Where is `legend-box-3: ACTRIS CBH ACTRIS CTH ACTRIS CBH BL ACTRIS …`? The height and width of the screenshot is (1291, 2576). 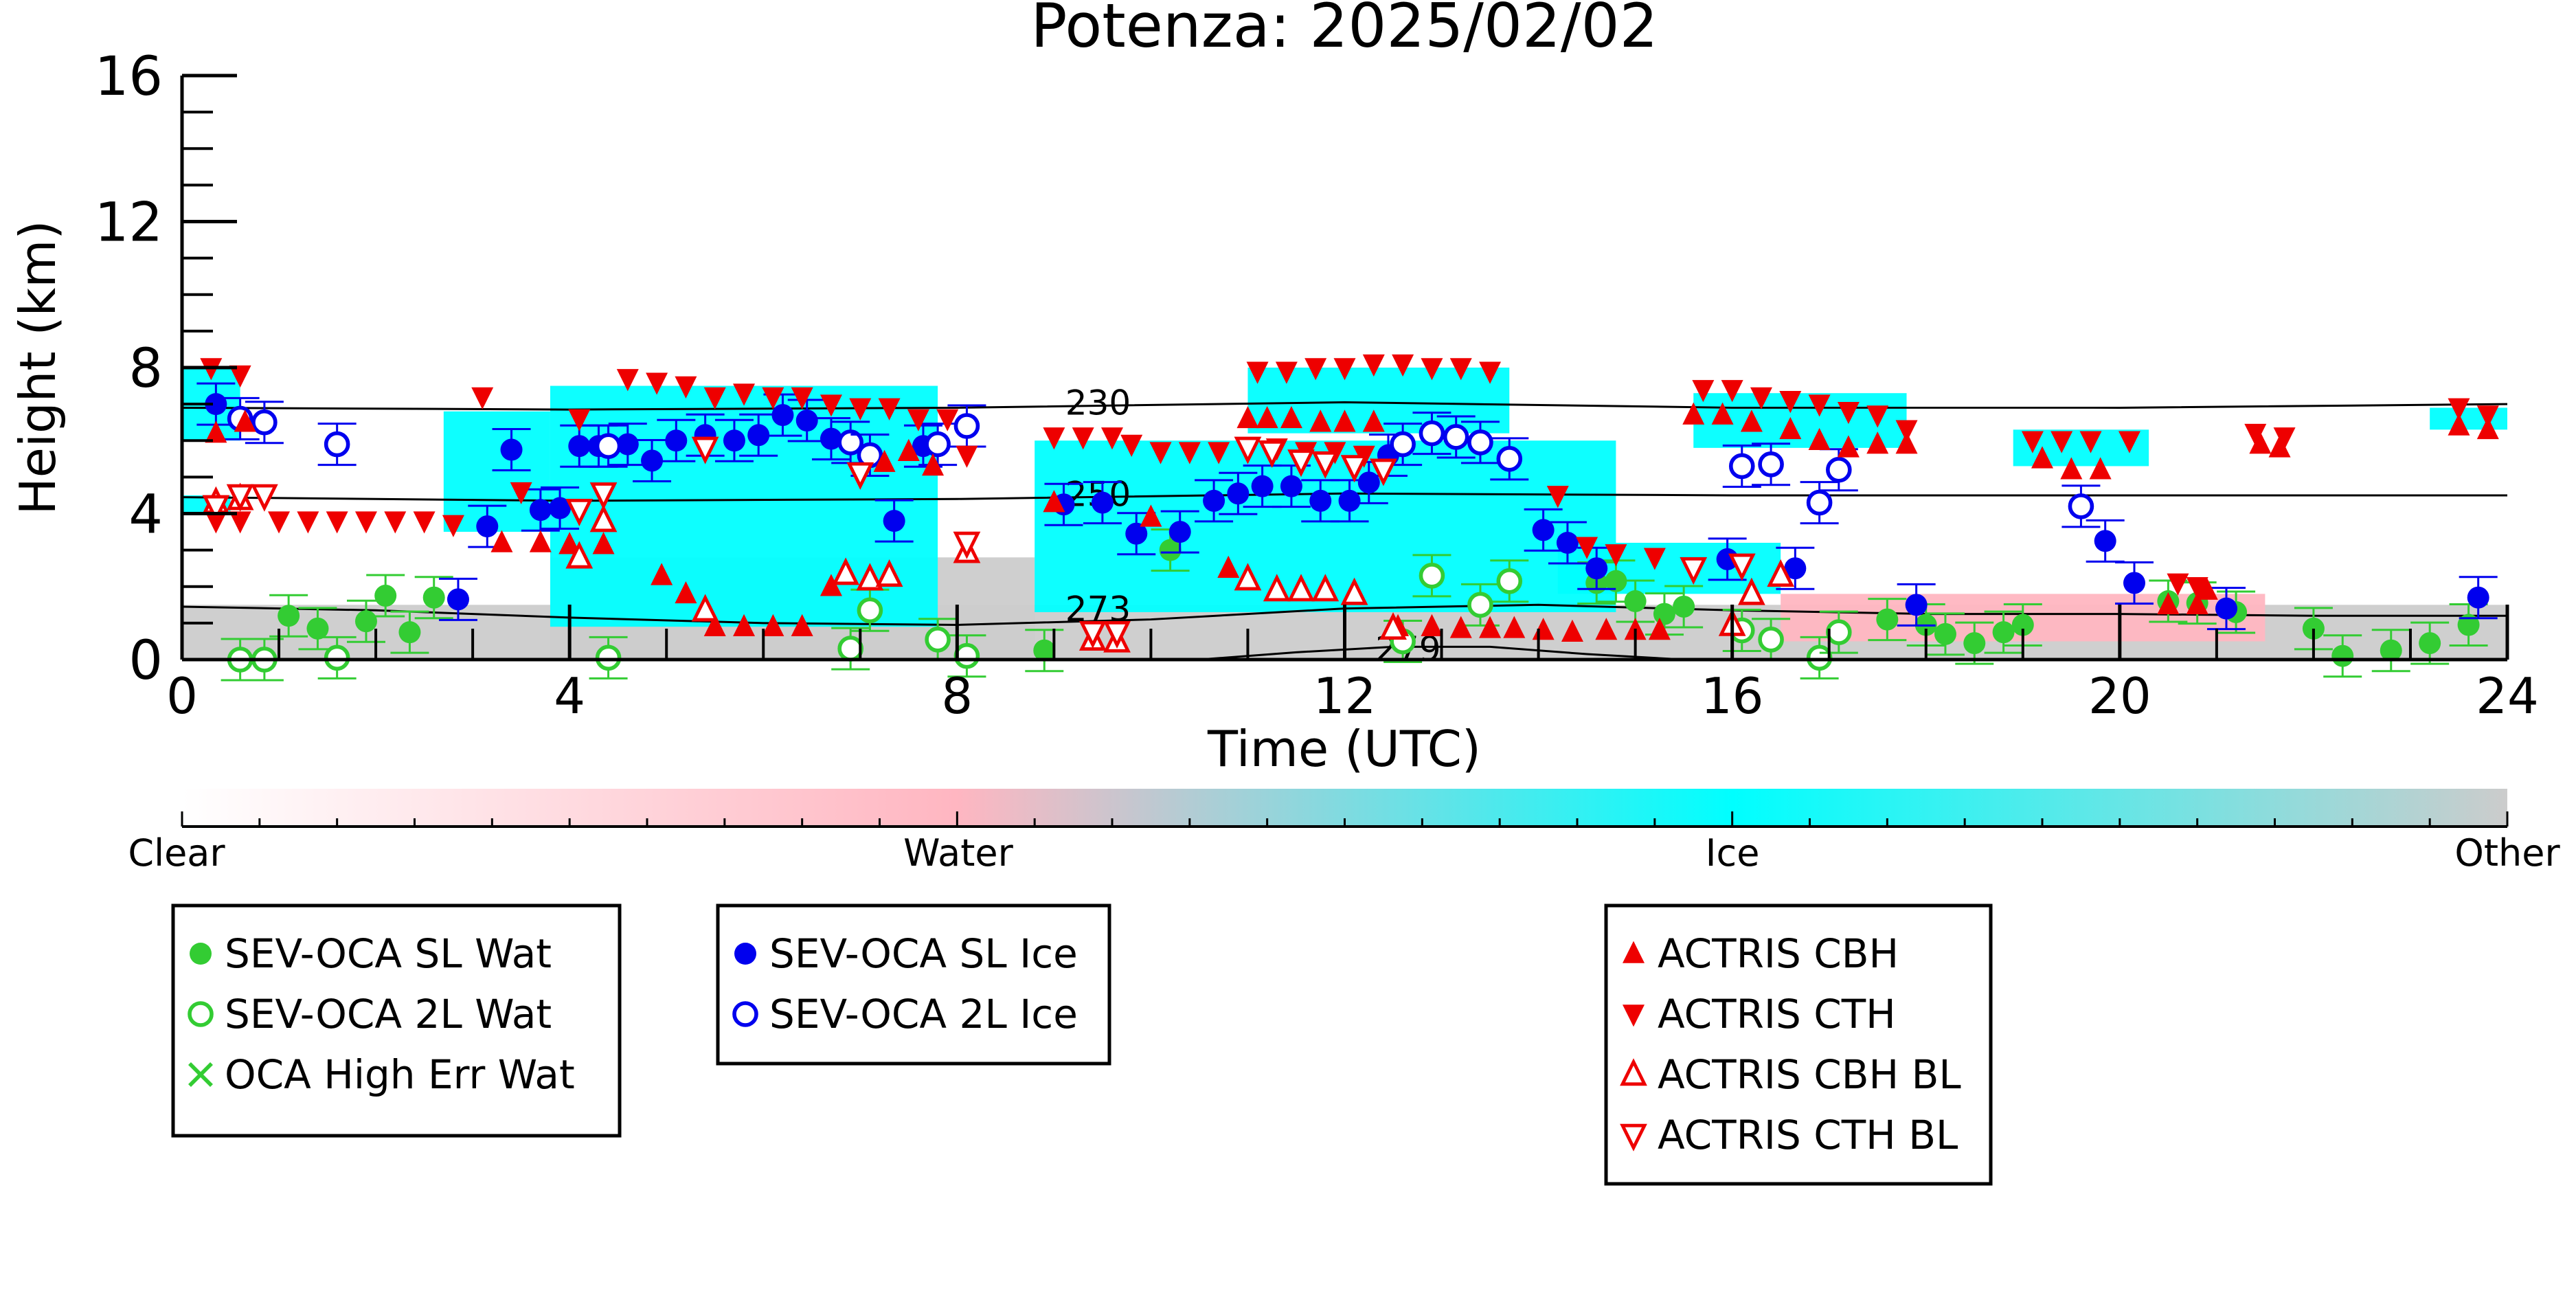 legend-box-3: ACTRIS CBH ACTRIS CTH ACTRIS CBH BL ACTRIS … is located at coordinates (1798, 1044).